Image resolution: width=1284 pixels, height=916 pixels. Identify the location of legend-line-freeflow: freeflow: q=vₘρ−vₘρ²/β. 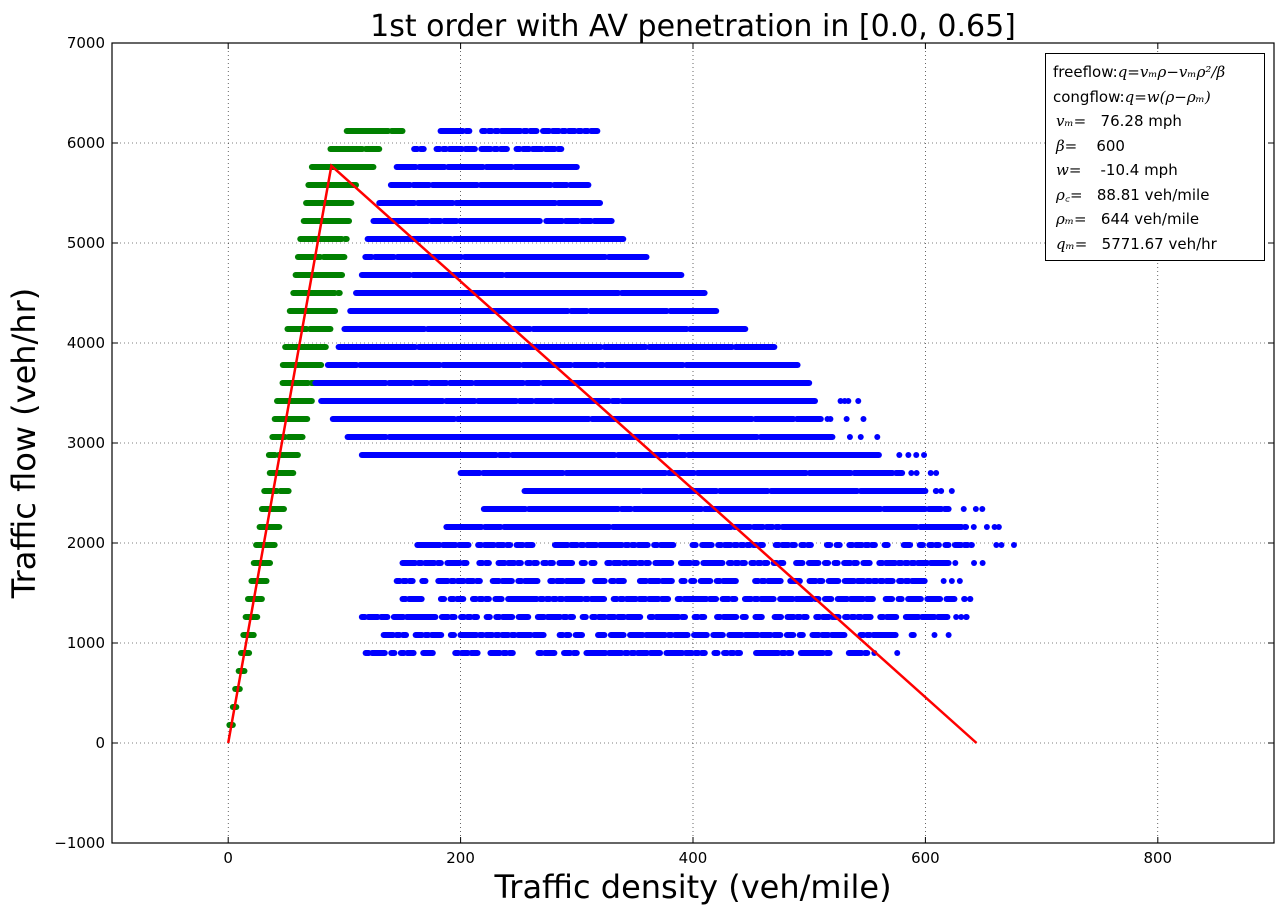
(1158, 72).